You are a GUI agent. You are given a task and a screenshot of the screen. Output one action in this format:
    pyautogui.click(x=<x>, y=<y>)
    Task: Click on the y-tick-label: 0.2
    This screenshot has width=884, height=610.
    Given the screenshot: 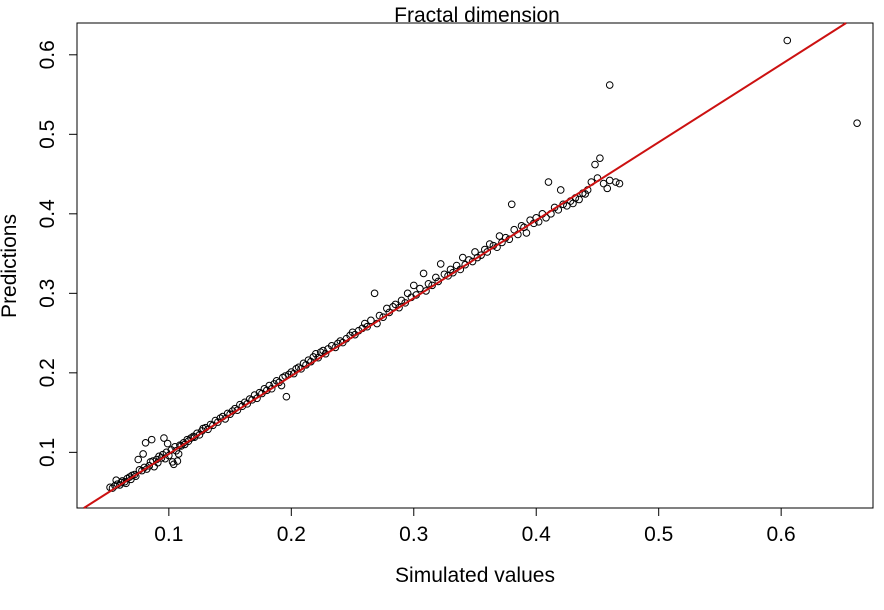 What is the action you would take?
    pyautogui.click(x=47, y=372)
    